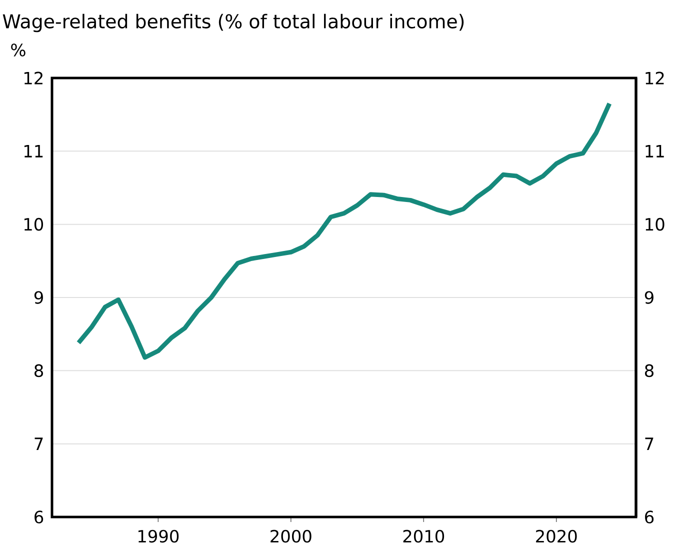 The height and width of the screenshot is (550, 673). I want to click on y2-tick-label: 10, so click(655, 224).